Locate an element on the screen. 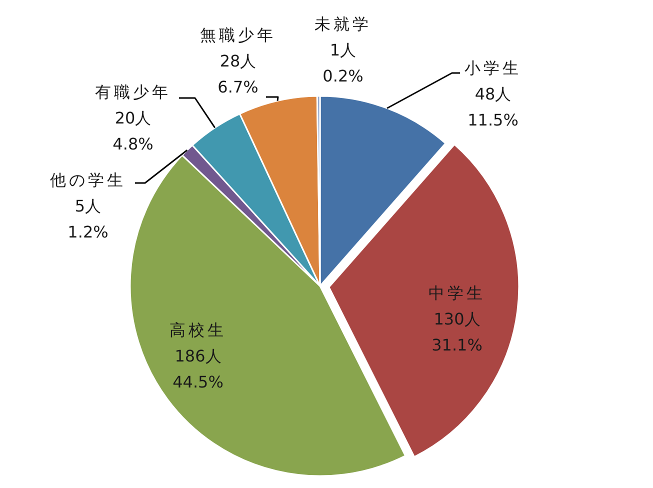 The width and height of the screenshot is (653, 488). data-label: 28人 6.7% is located at coordinates (238, 74).